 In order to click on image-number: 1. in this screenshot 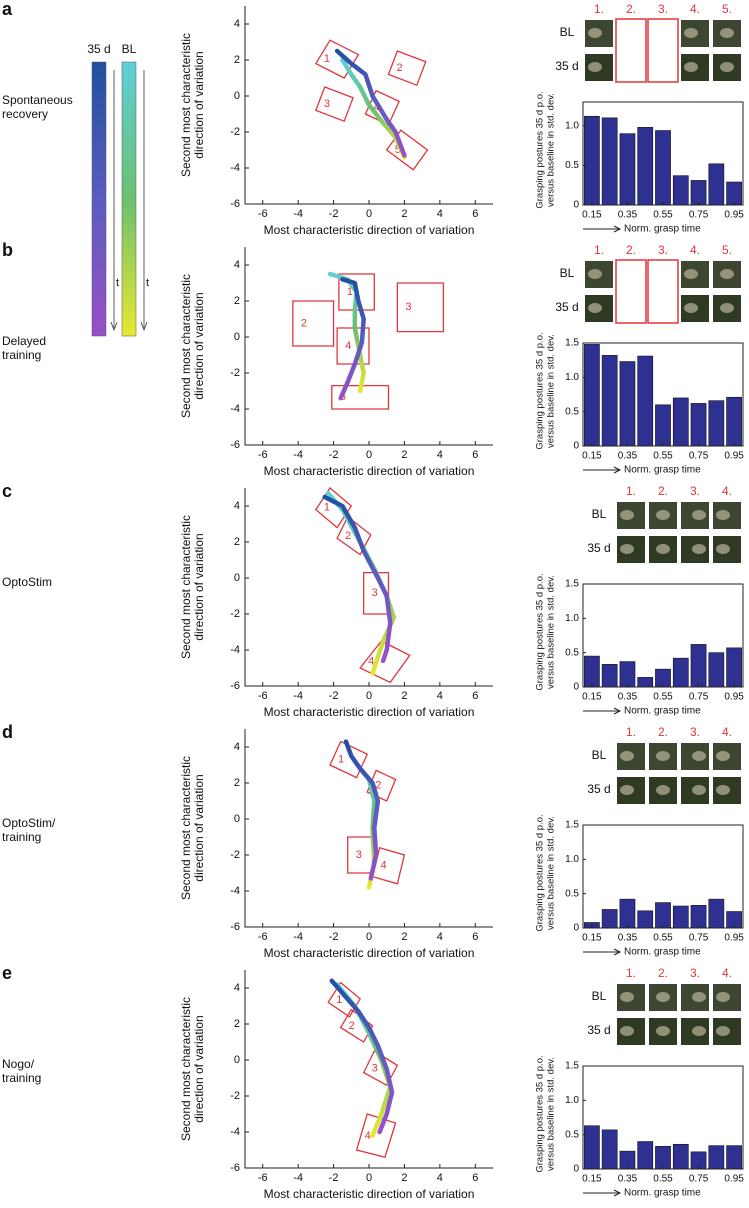, I will do `click(631, 732)`.